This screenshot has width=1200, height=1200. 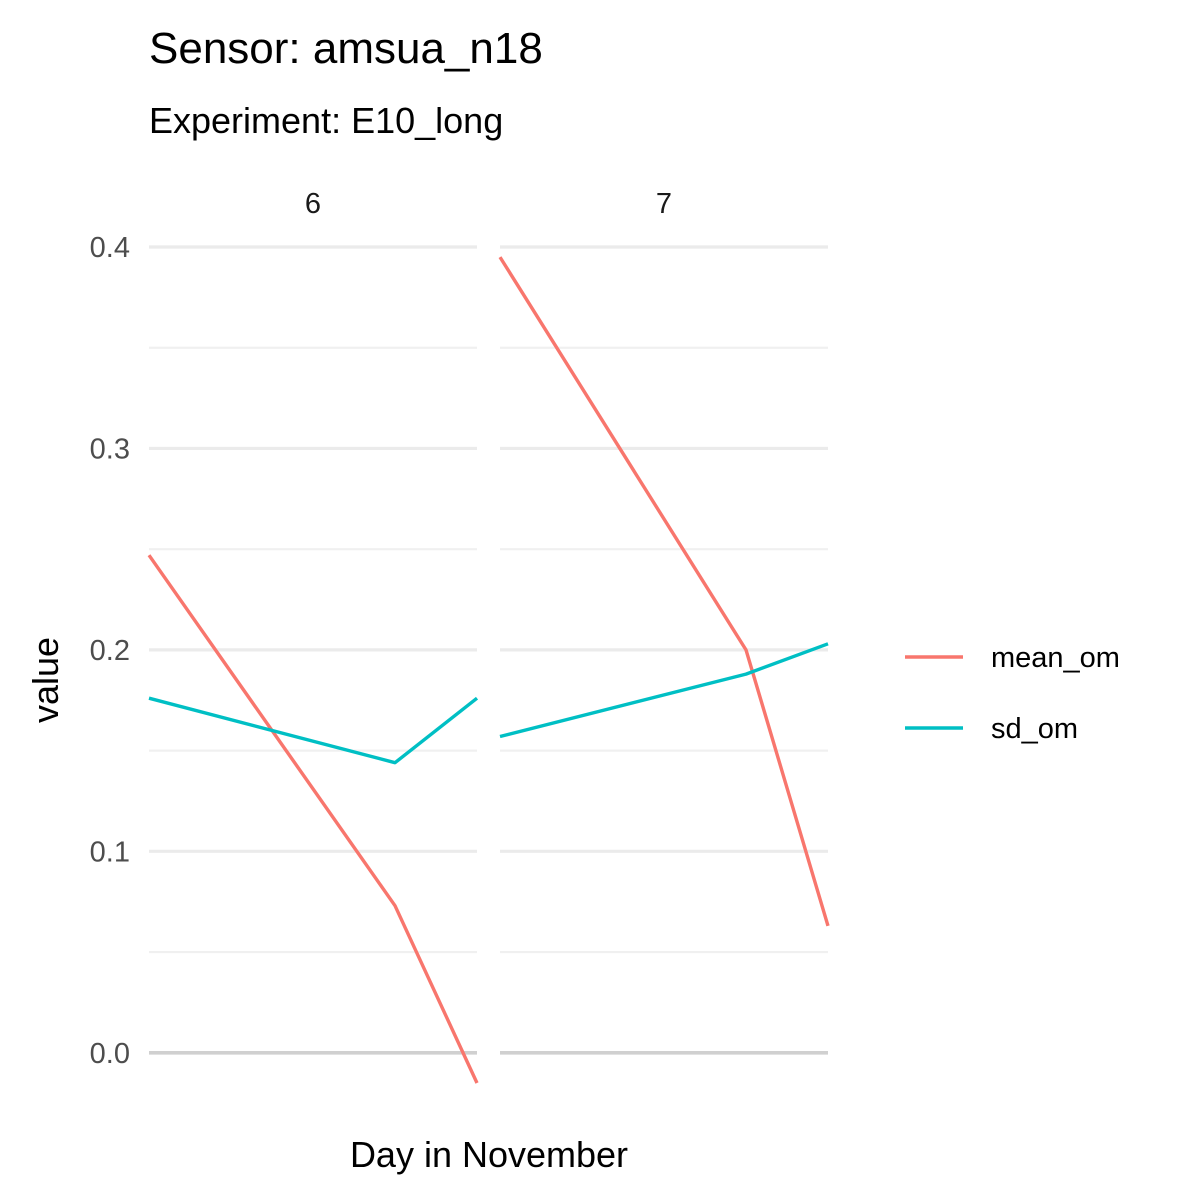 I want to click on legend-item-sd-om: sd_om, so click(x=991, y=729).